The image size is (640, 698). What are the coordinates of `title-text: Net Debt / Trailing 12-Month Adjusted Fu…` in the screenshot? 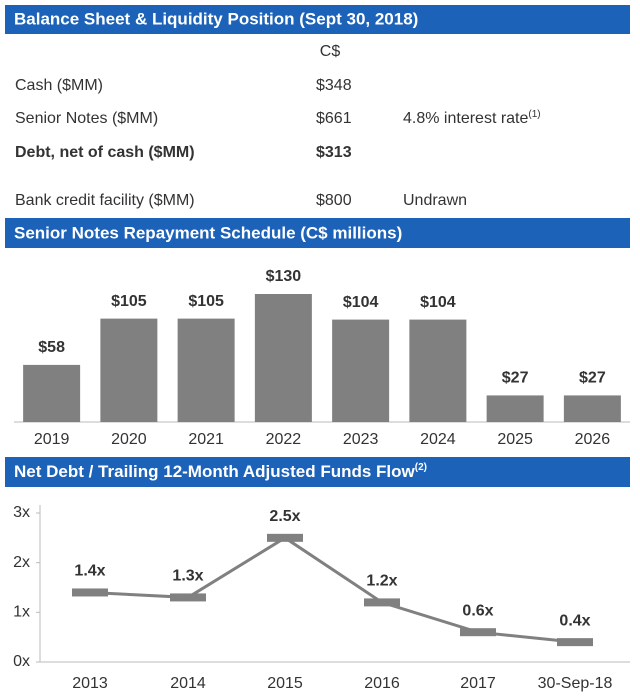 It's located at (215, 471).